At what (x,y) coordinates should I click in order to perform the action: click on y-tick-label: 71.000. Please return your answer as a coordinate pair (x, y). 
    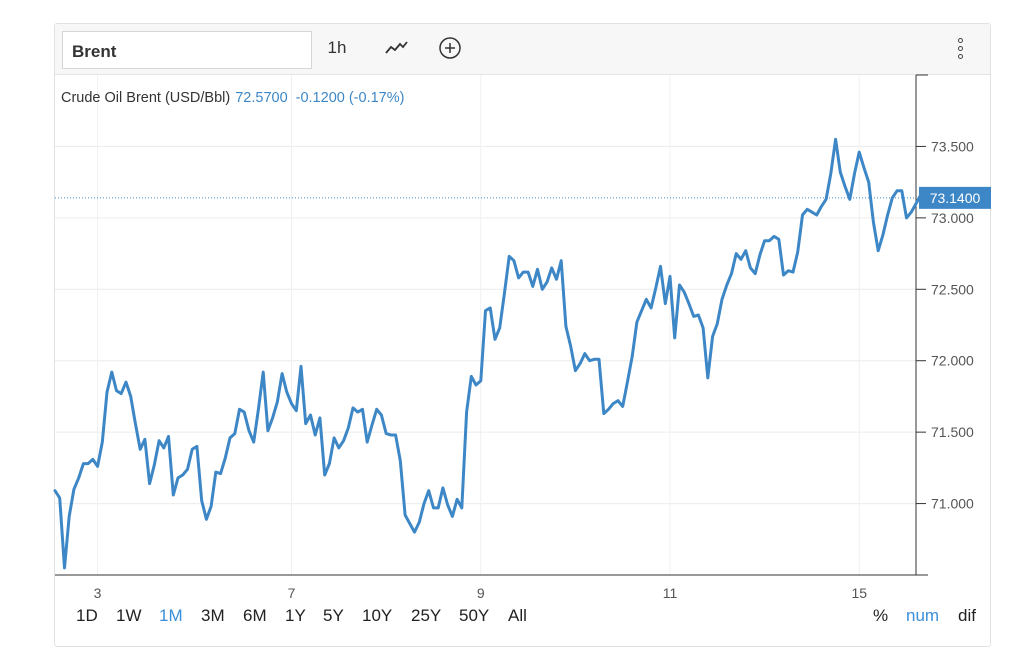
    Looking at the image, I should click on (952, 504).